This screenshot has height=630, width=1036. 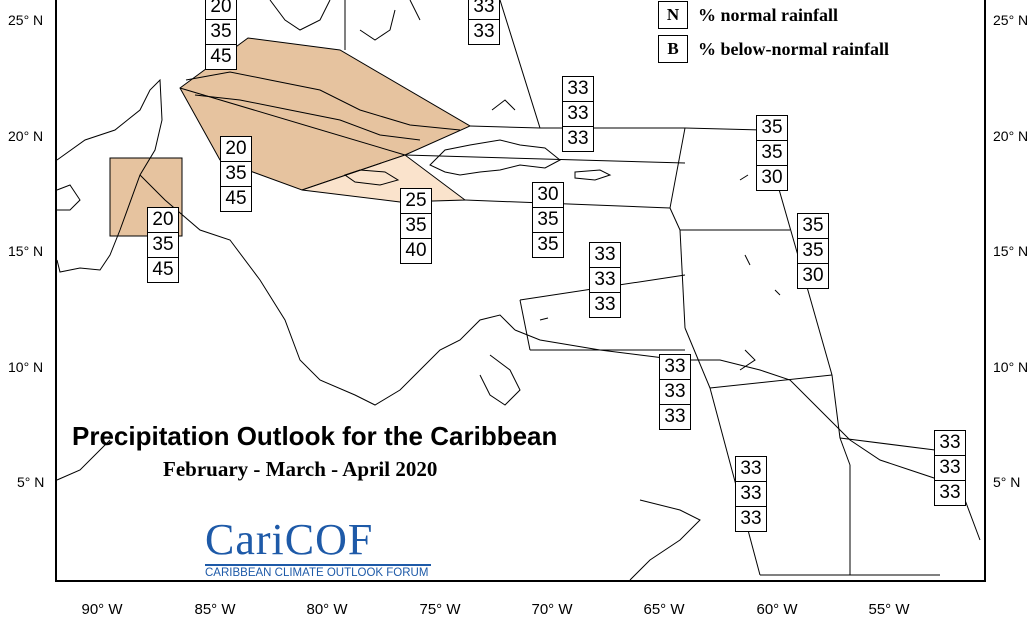 I want to click on prob-box-caribbean-sea: 33 33 33, so click(x=605, y=280).